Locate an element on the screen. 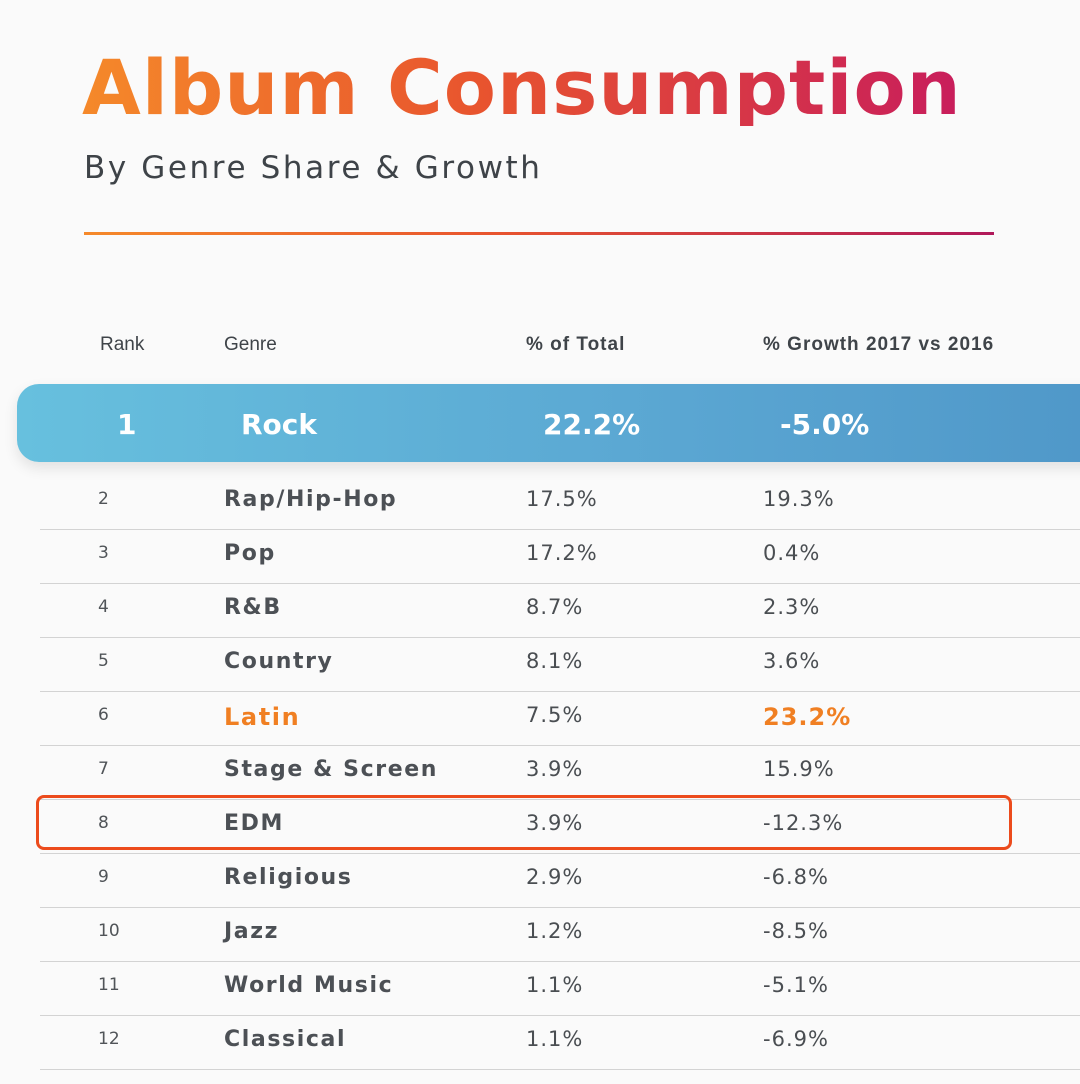 The height and width of the screenshot is (1084, 1080). genre-cell: Classical is located at coordinates (285, 1039).